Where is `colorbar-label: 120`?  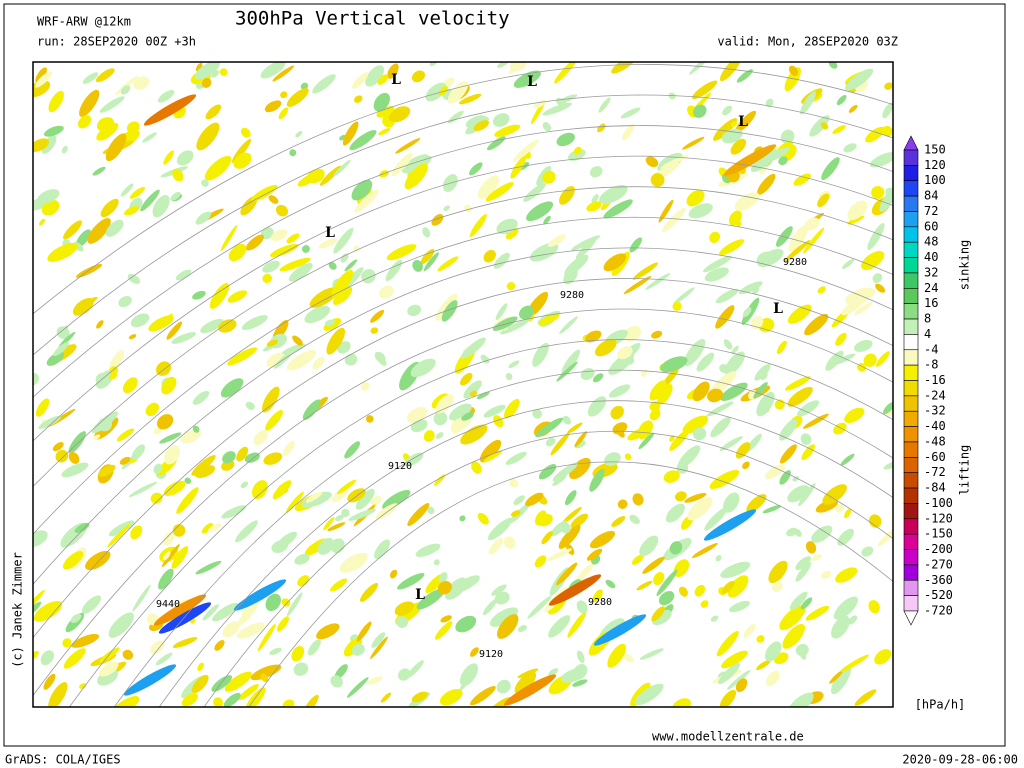 colorbar-label: 120 is located at coordinates (935, 165).